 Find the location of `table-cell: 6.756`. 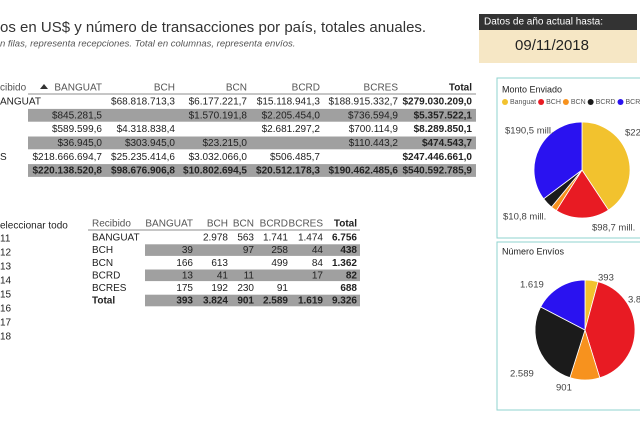

table-cell: 6.756 is located at coordinates (344, 238).